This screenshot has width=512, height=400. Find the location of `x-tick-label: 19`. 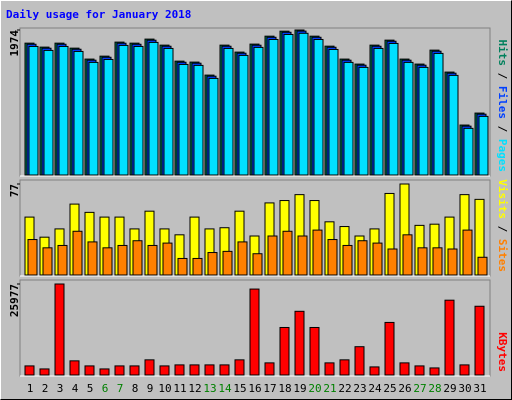

x-tick-label: 19 is located at coordinates (299, 388).